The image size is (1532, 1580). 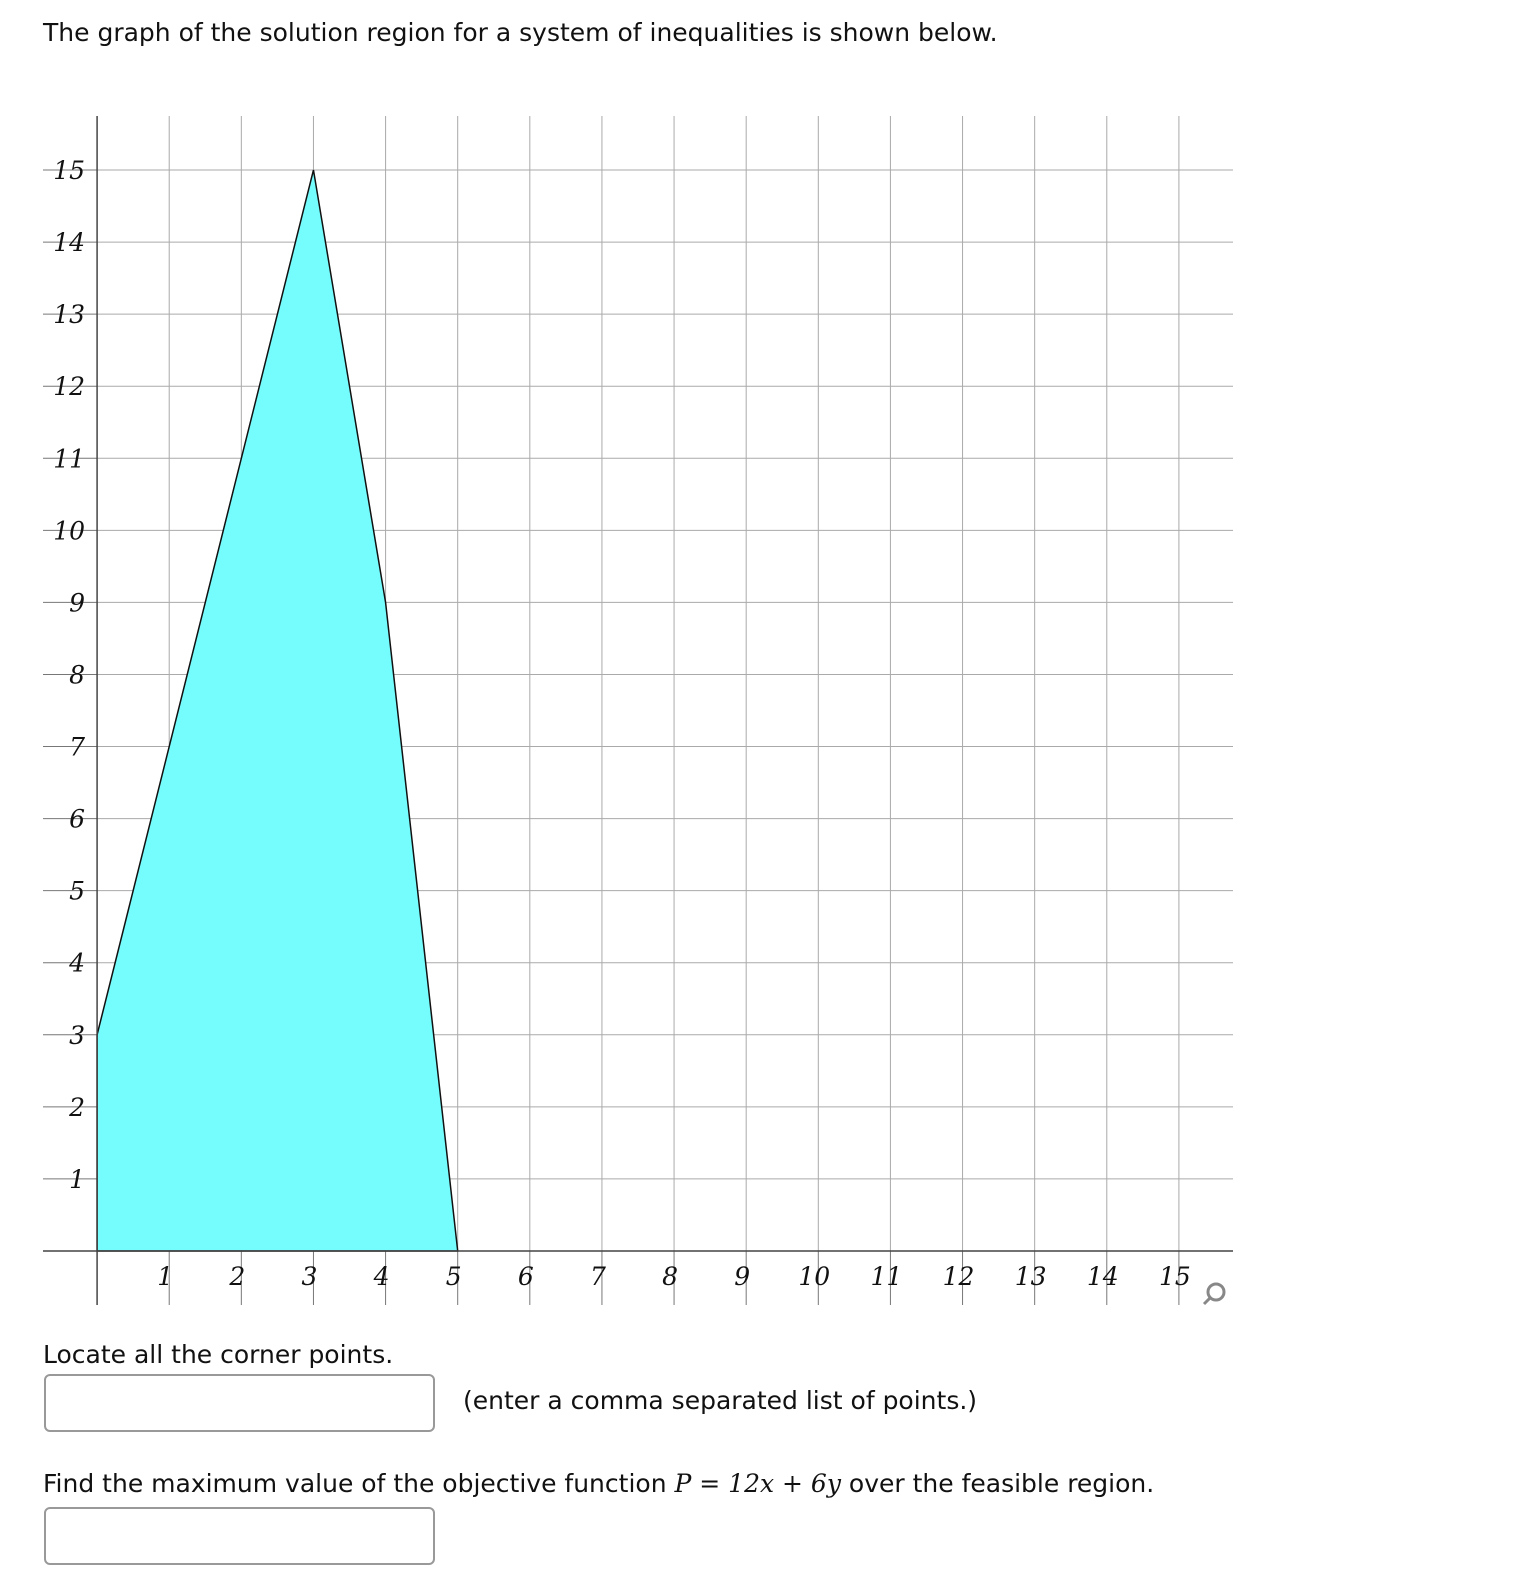 What do you see at coordinates (1175, 1276) in the screenshot?
I see `x-tick-label: 15` at bounding box center [1175, 1276].